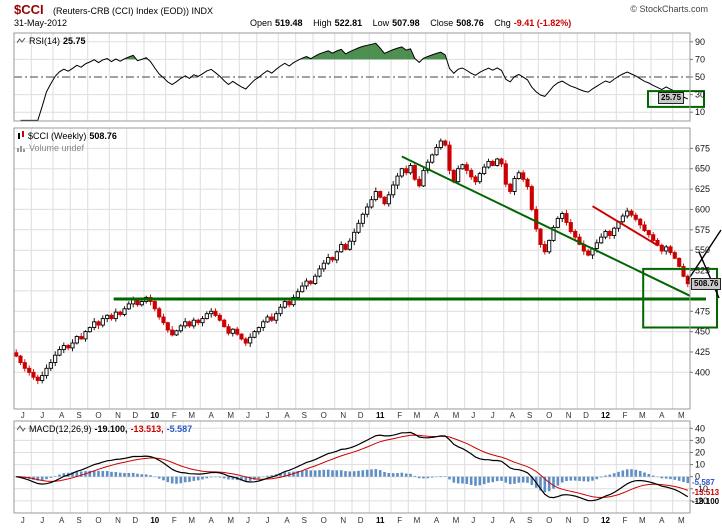 The height and width of the screenshot is (530, 722). What do you see at coordinates (700, 453) in the screenshot?
I see `axis-tick-label: 20` at bounding box center [700, 453].